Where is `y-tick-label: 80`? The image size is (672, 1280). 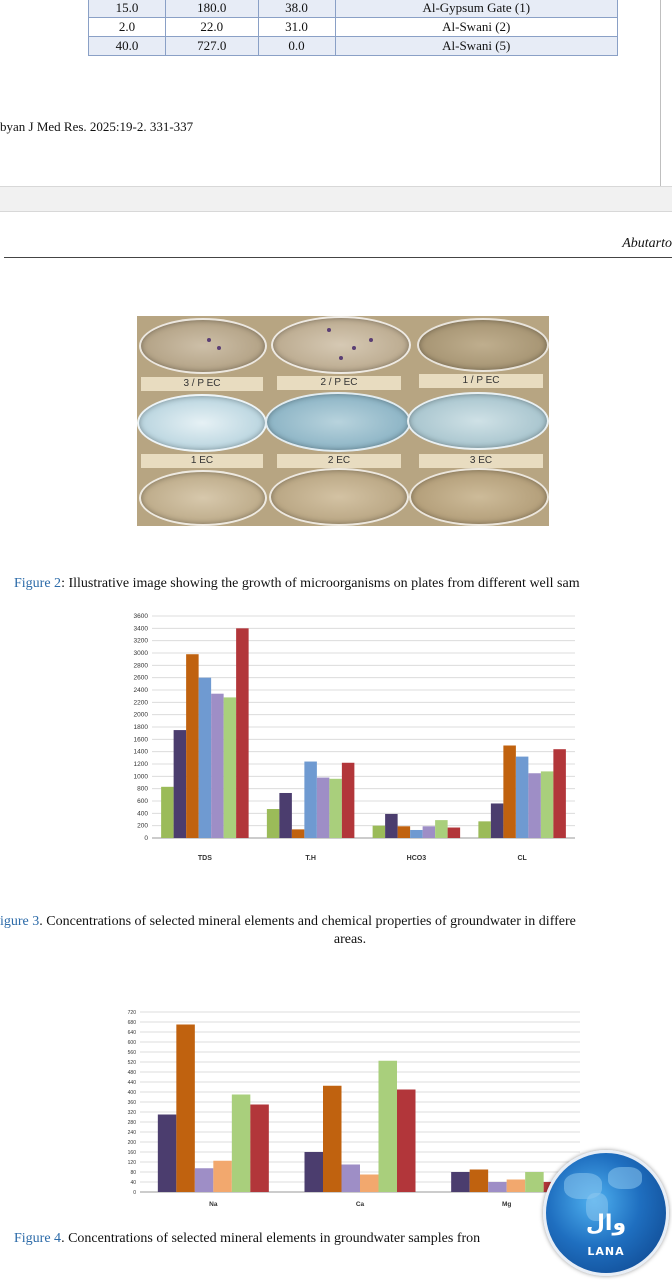 y-tick-label: 80 is located at coordinates (133, 1173).